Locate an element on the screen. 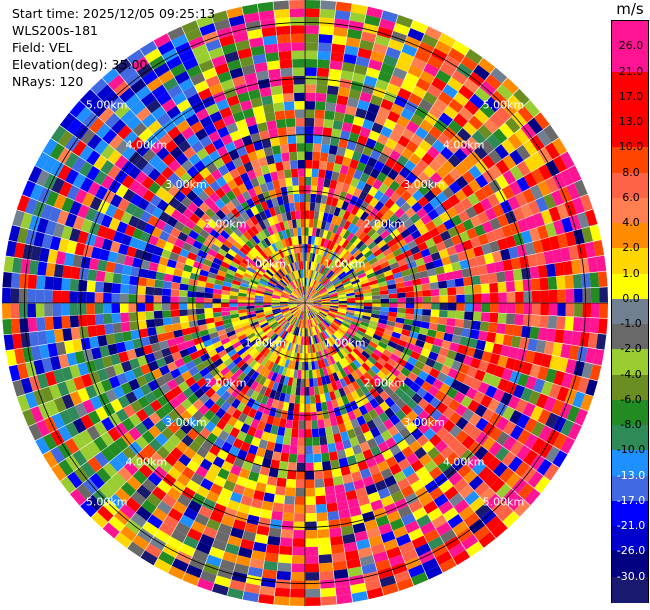 The width and height of the screenshot is (650, 610). colorbar-tick-label: -8.0 is located at coordinates (631, 425).